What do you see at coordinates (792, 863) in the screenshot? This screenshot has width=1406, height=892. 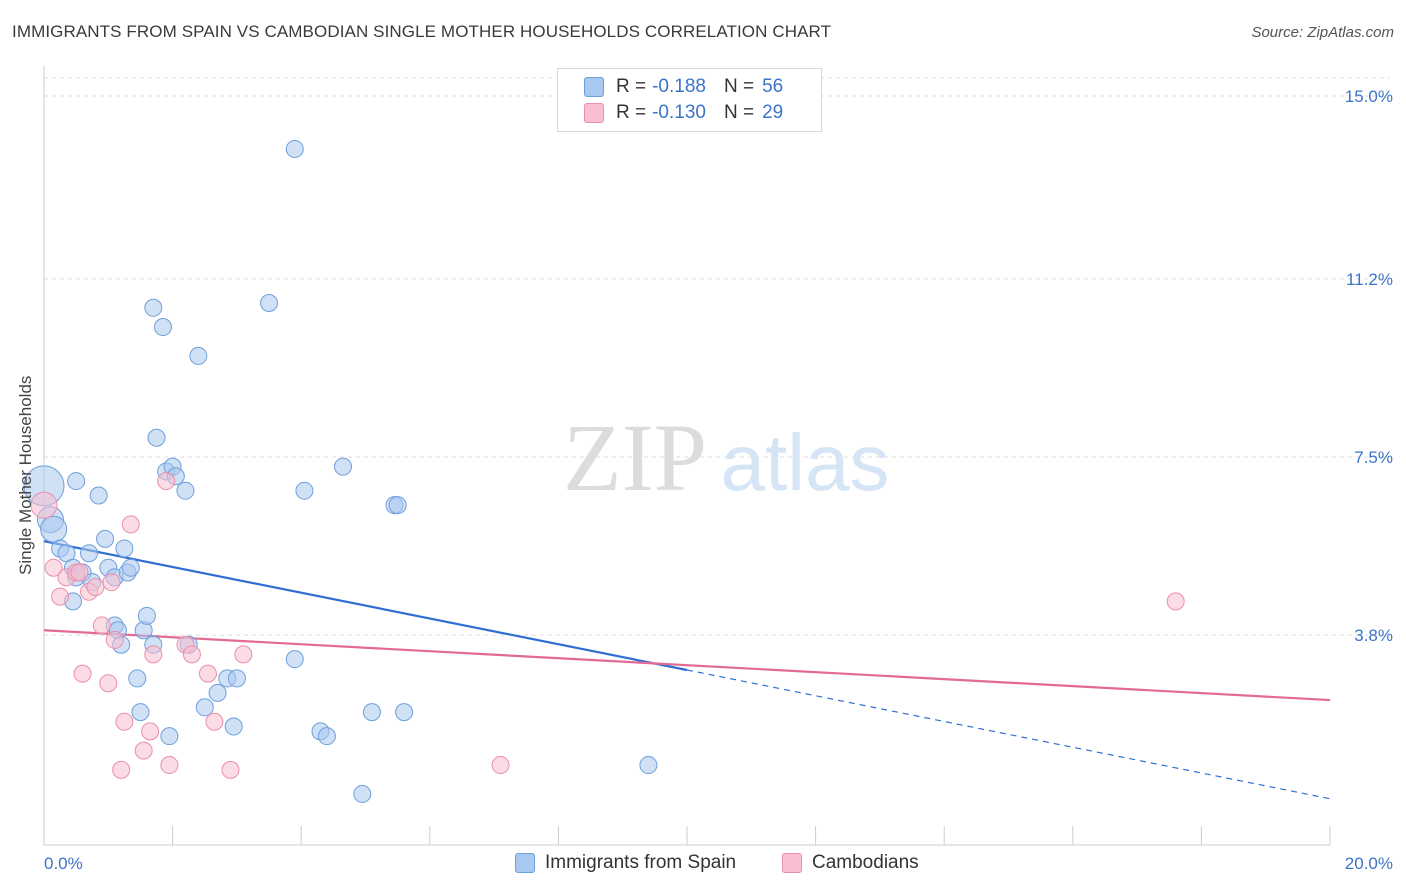 I see `bottom-legend-swatch-cambodians` at bounding box center [792, 863].